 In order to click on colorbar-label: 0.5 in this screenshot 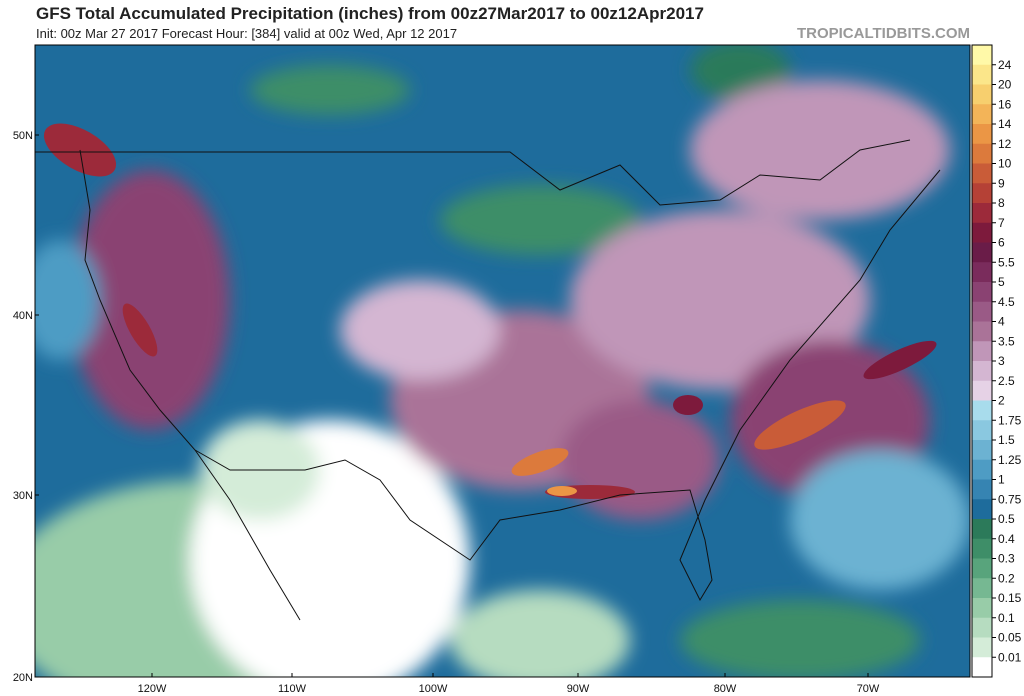, I will do `click(1006, 519)`.